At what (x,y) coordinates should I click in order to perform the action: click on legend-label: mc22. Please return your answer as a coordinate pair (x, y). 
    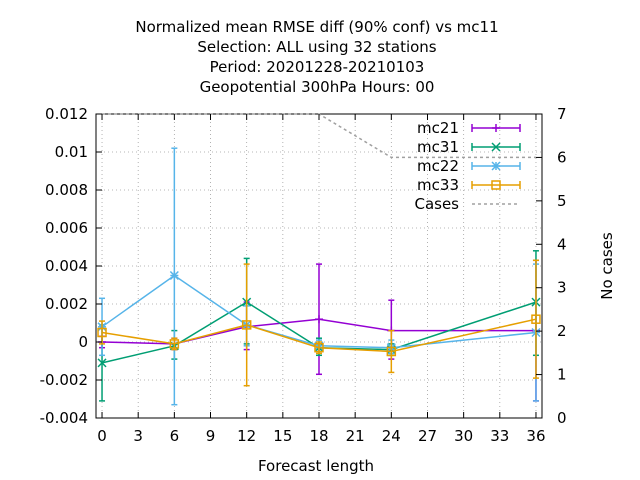
    Looking at the image, I should click on (438, 166).